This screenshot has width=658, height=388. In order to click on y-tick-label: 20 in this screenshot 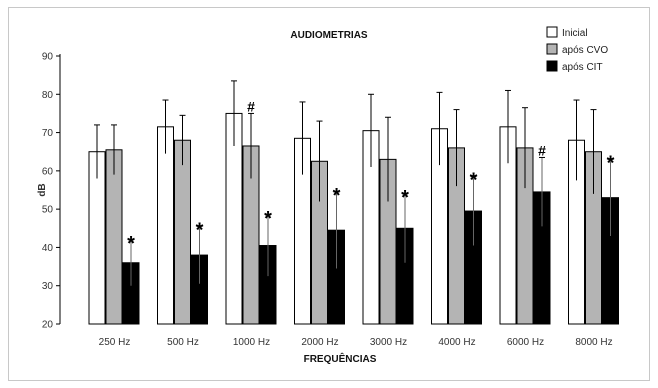, I will do `click(48, 325)`.